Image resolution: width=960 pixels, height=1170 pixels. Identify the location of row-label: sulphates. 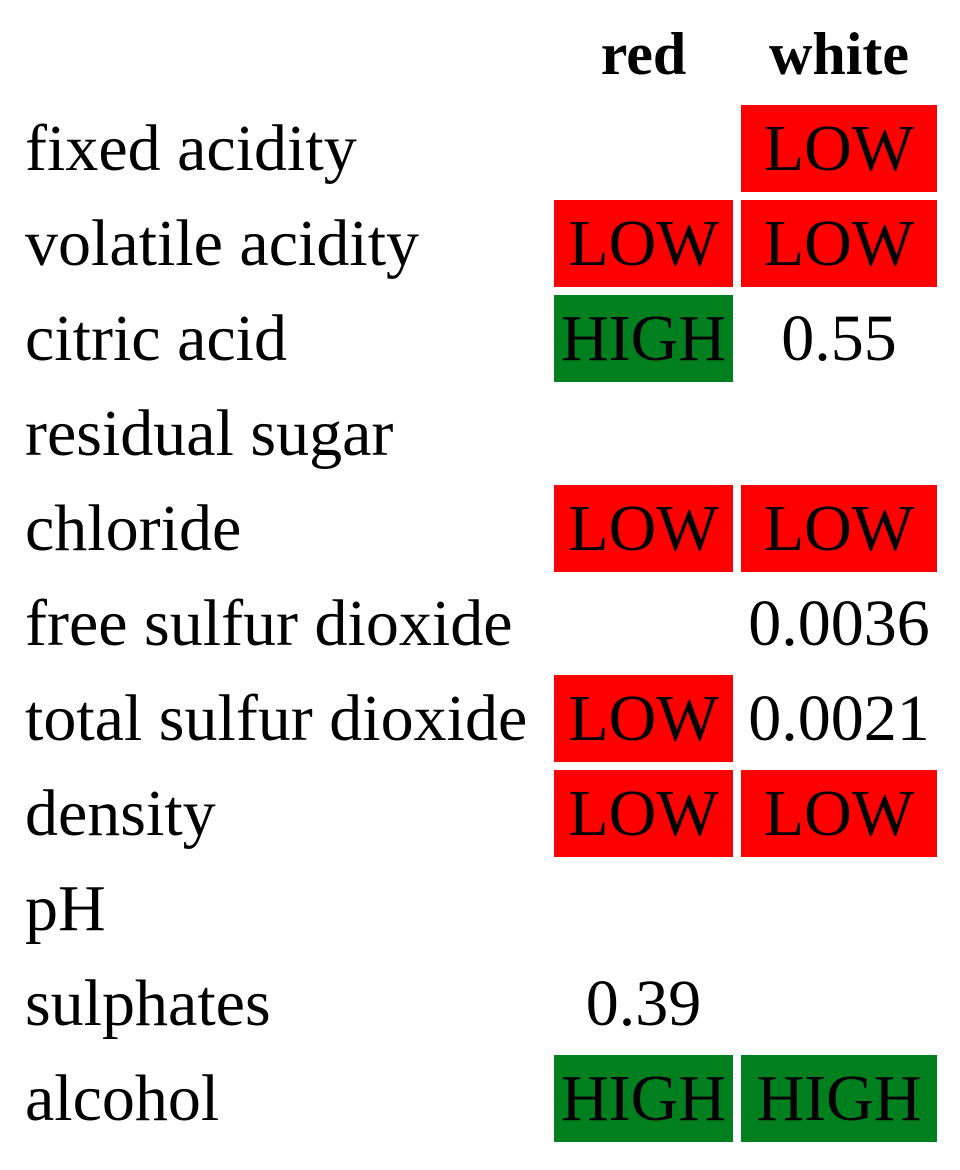
(148, 1003).